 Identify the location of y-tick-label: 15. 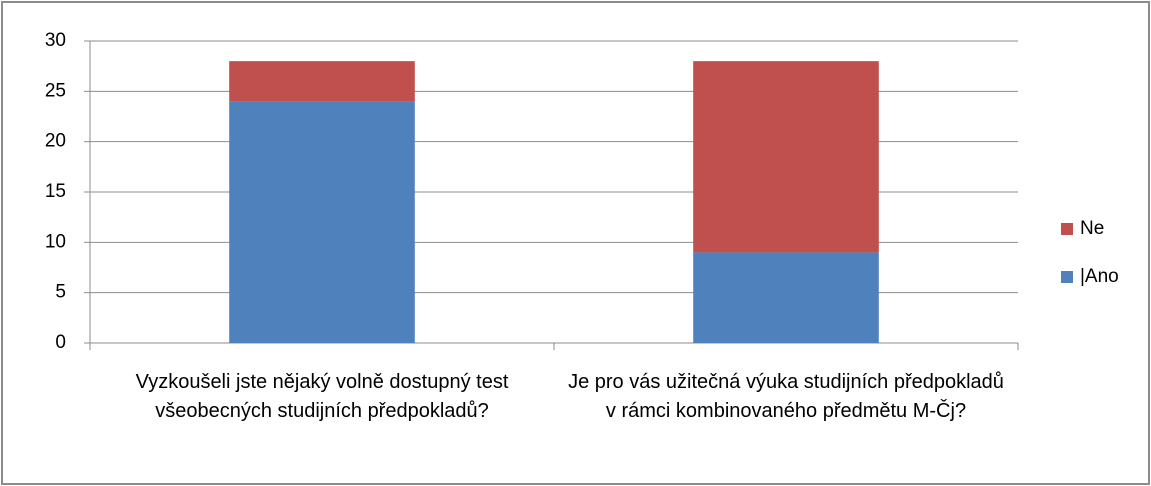
(55, 191).